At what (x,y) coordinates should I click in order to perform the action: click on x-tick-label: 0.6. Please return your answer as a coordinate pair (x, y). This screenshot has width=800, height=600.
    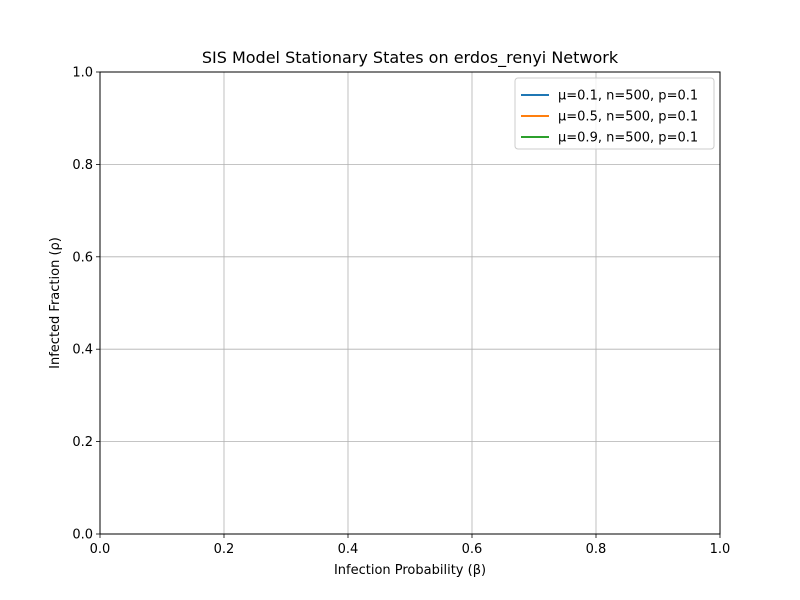
    Looking at the image, I should click on (472, 549).